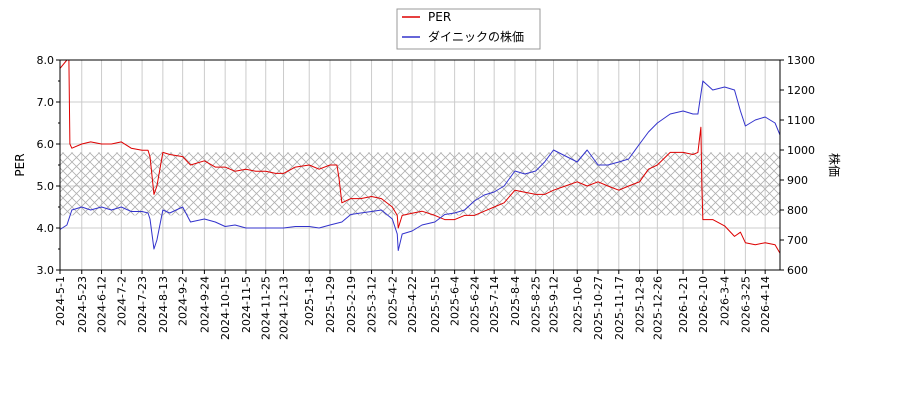  I want to click on legend-label-price: ダイニックの株価, so click(476, 36).